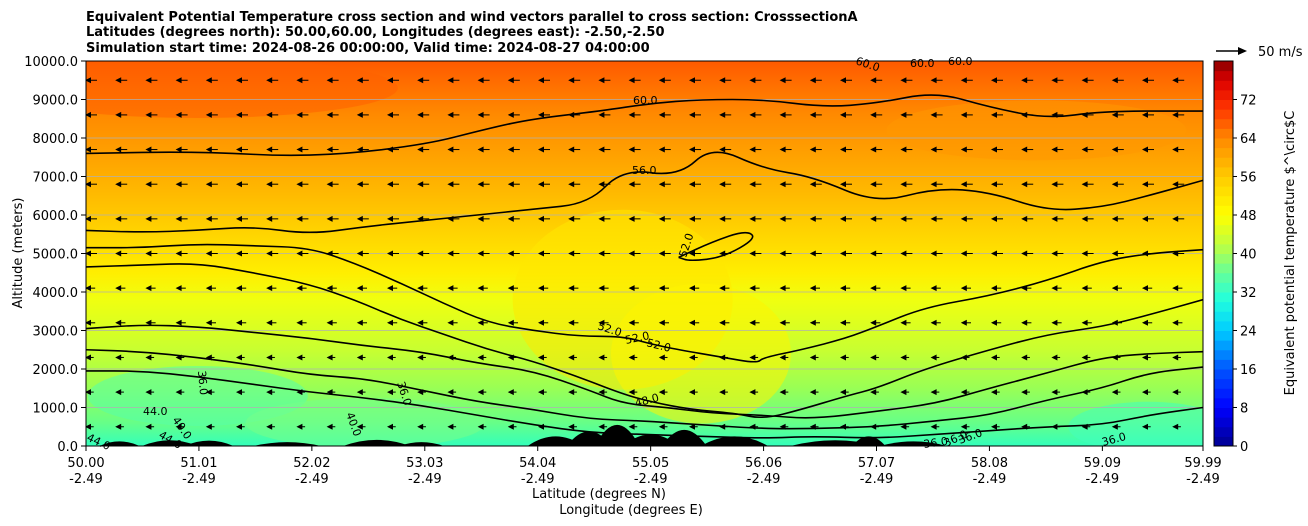 The height and width of the screenshot is (526, 1308). What do you see at coordinates (650, 463) in the screenshot?
I see `x-tick-label-lat: 55.05` at bounding box center [650, 463].